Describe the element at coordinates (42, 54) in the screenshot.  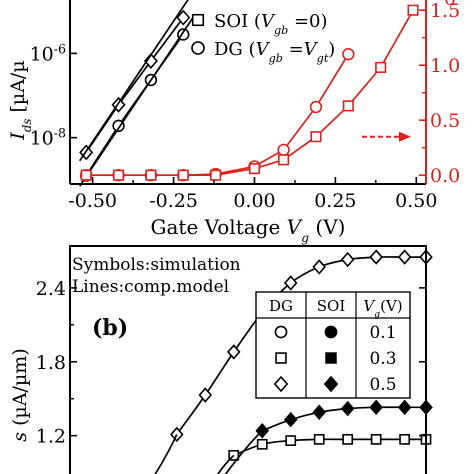
I see `y-left-tick-label-part: 10` at that location.